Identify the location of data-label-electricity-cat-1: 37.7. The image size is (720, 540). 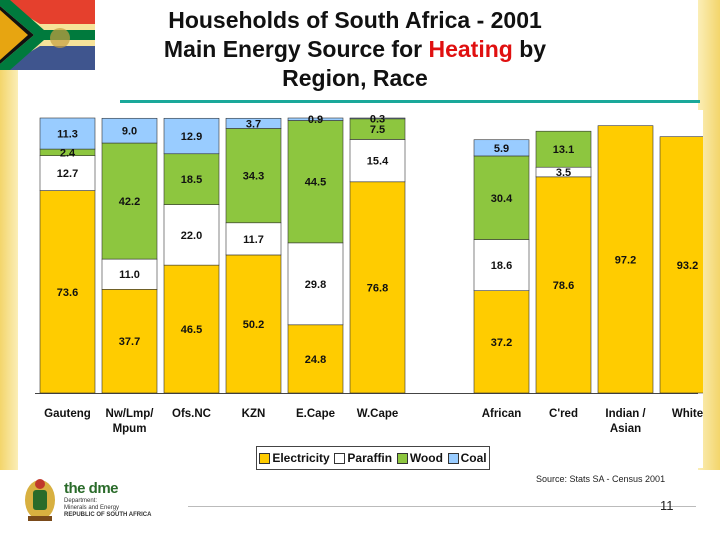
(129, 342).